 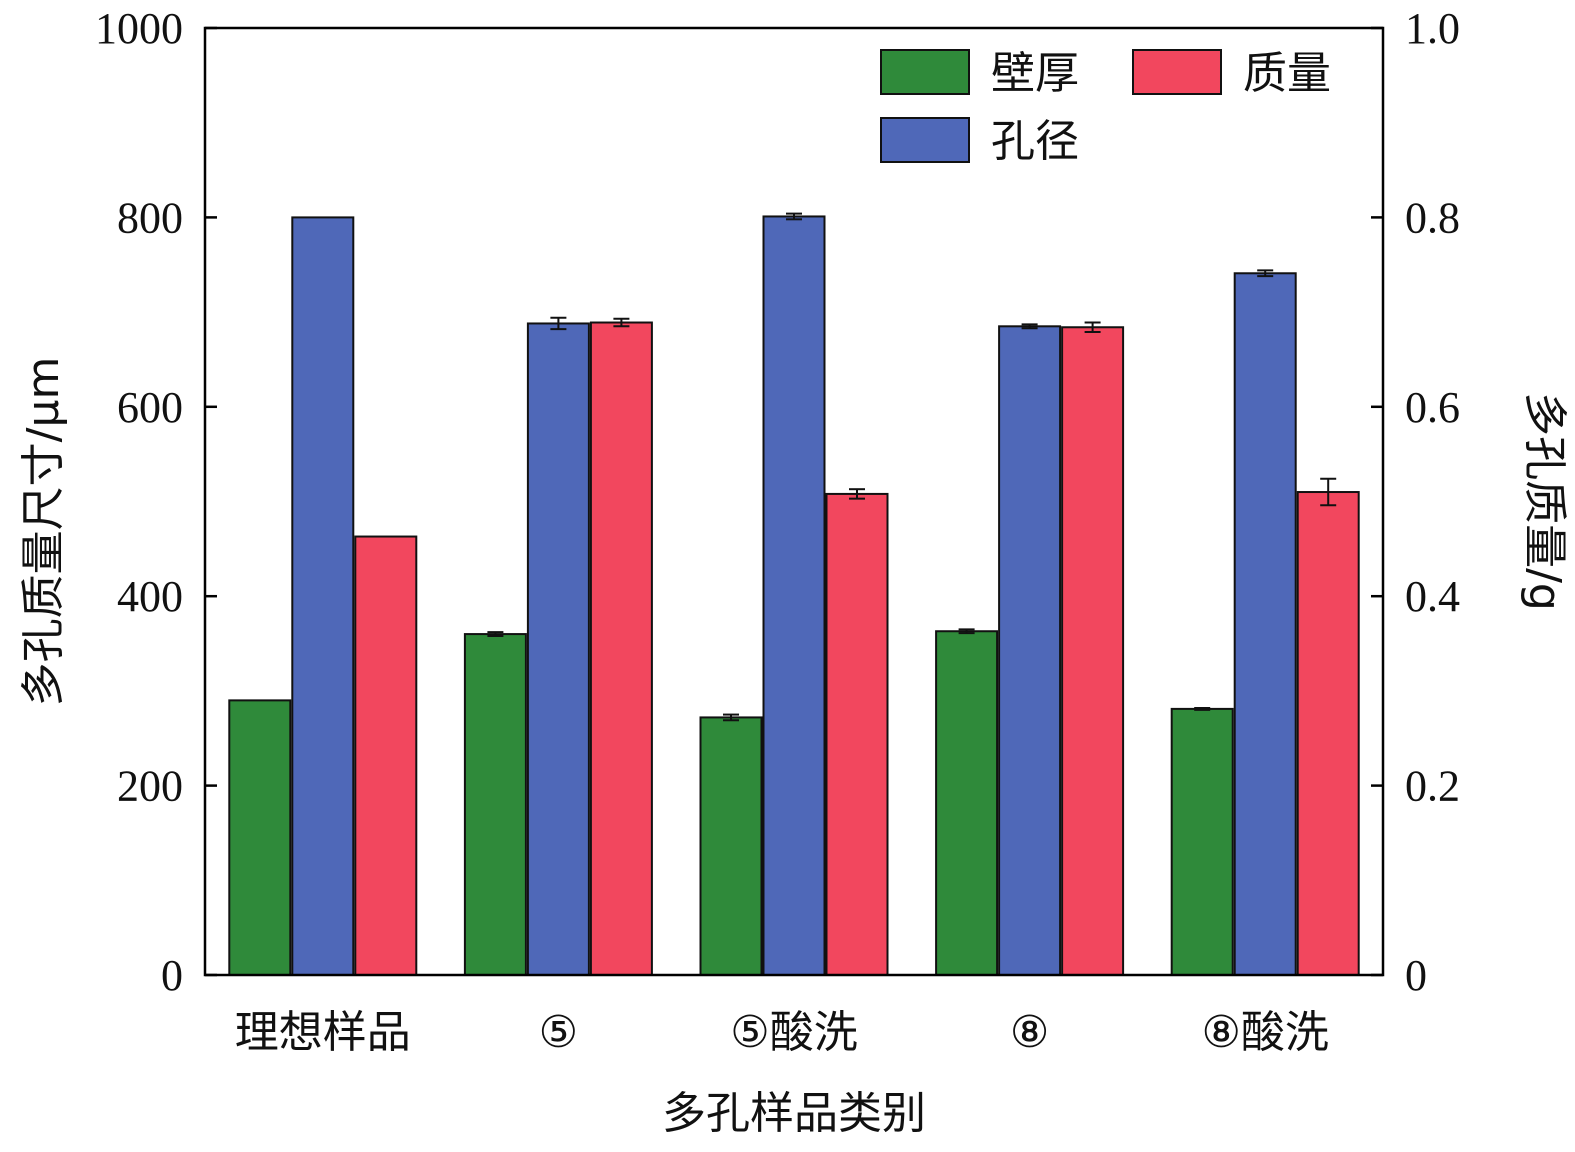 I want to click on bar-质量-4, so click(x=1328, y=733).